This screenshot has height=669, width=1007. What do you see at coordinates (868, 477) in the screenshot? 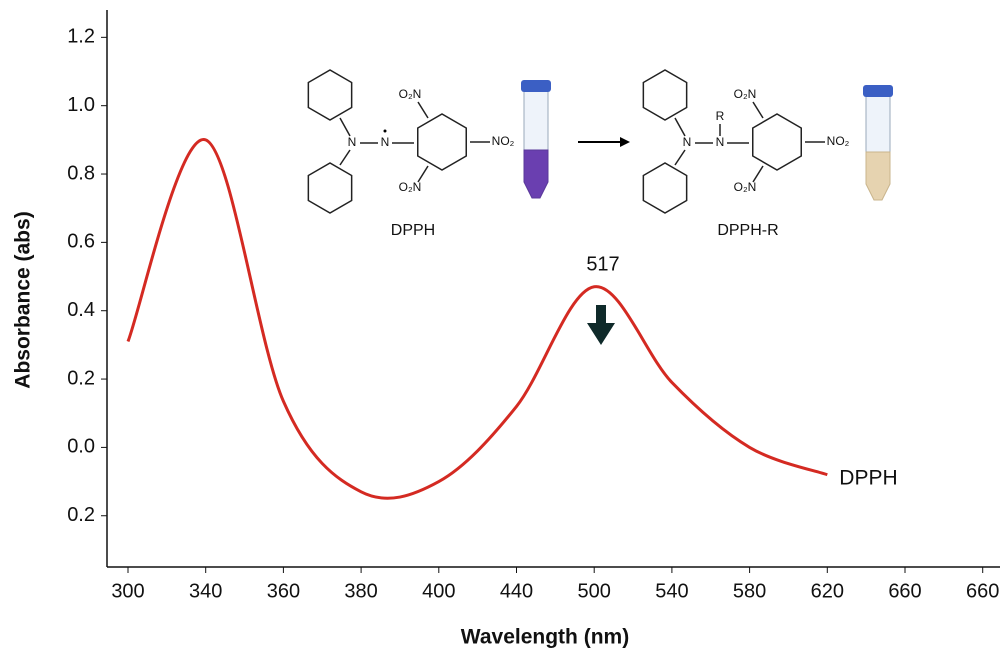
I see `legend-label: DPPH` at bounding box center [868, 477].